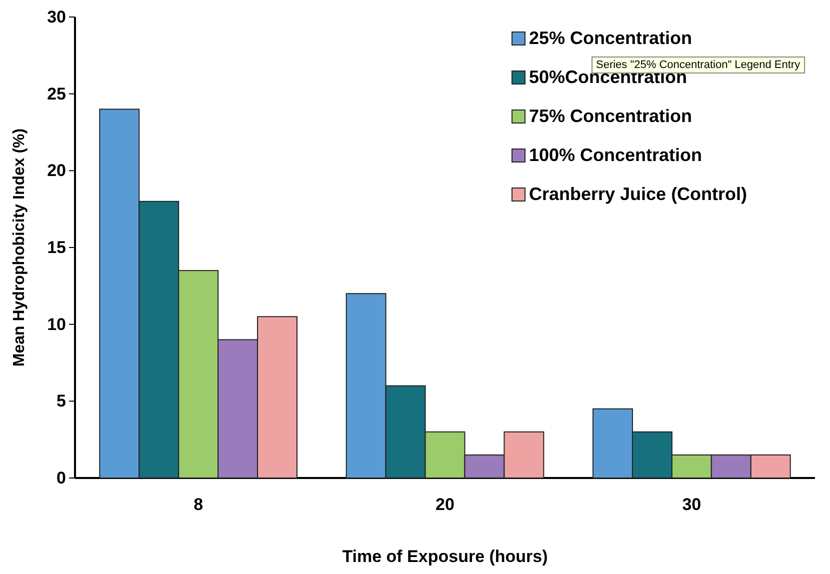 This screenshot has height=574, width=830. I want to click on y-tick-label: 20, so click(56, 170).